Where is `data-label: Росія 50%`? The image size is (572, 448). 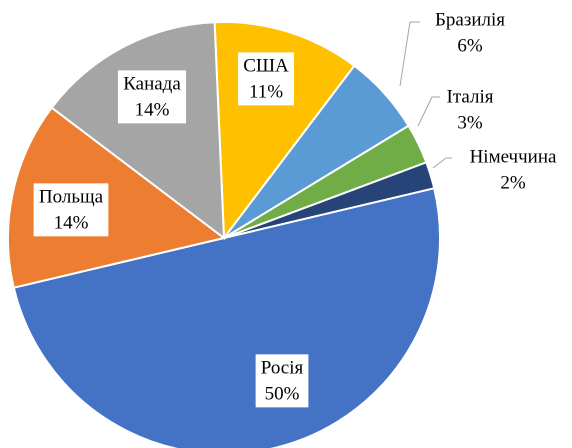 data-label: Росія 50% is located at coordinates (282, 381).